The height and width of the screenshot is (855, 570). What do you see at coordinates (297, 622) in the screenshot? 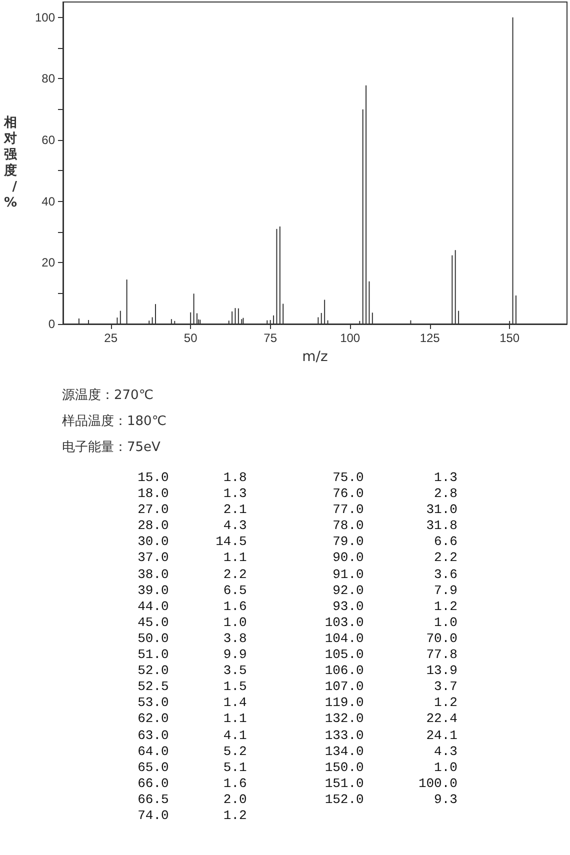
I see `text: 45.0 1.0 103.0 1.0` at bounding box center [297, 622].